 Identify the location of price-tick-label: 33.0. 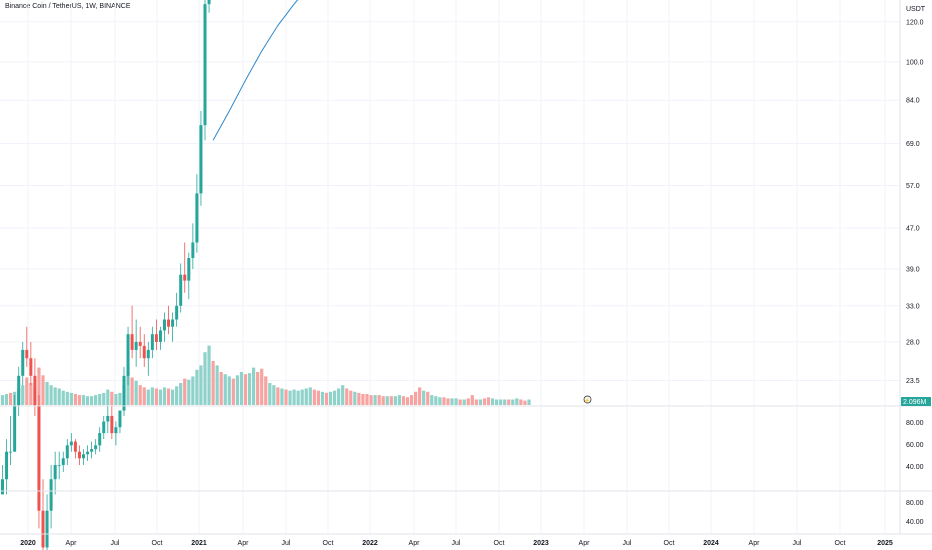
(913, 306).